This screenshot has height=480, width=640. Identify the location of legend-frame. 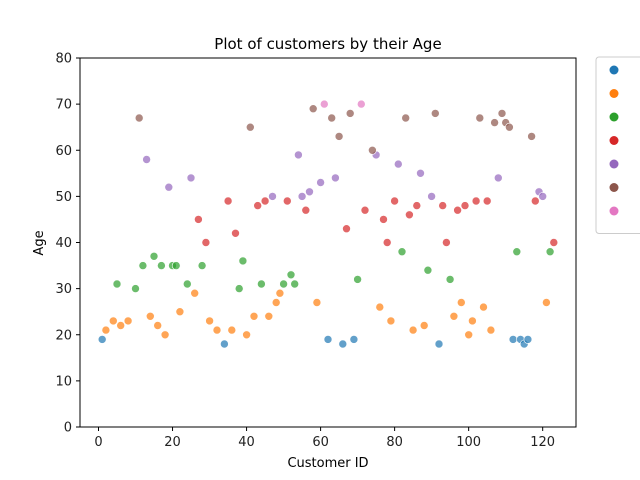
(617, 145).